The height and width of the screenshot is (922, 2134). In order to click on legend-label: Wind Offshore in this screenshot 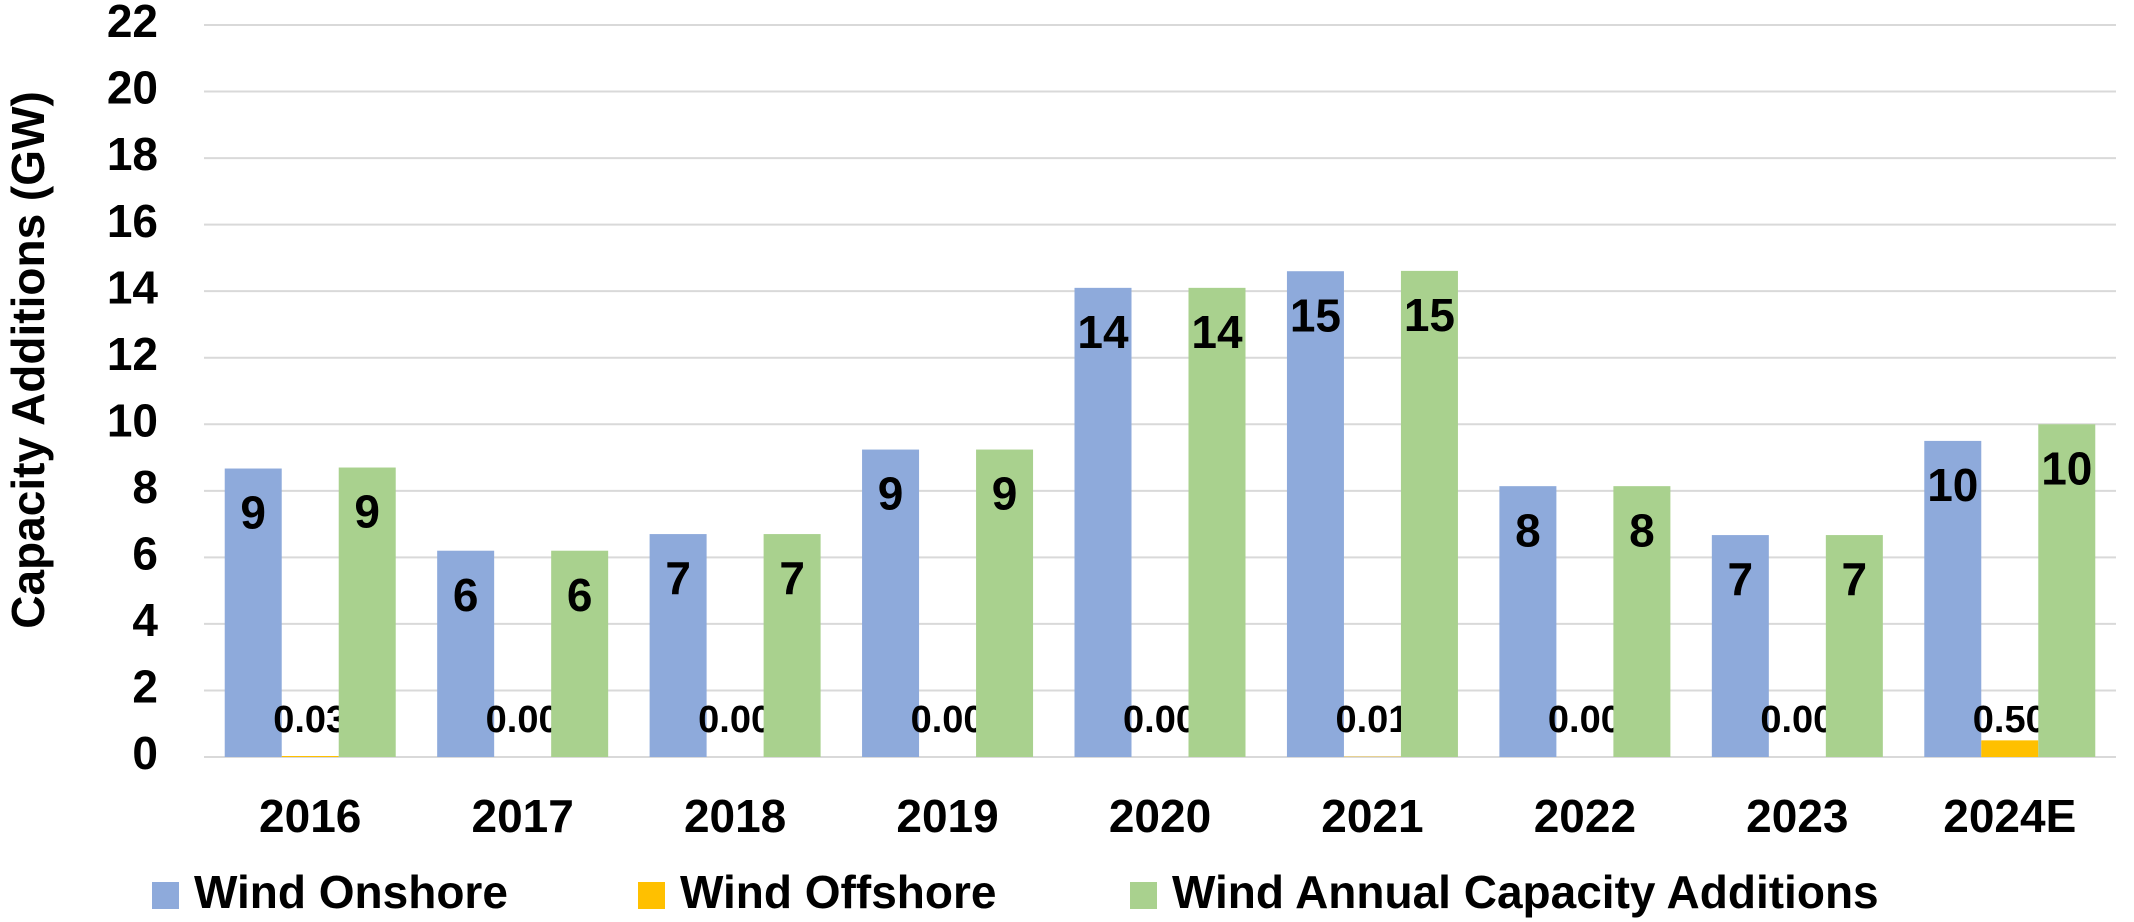, I will do `click(838, 892)`.